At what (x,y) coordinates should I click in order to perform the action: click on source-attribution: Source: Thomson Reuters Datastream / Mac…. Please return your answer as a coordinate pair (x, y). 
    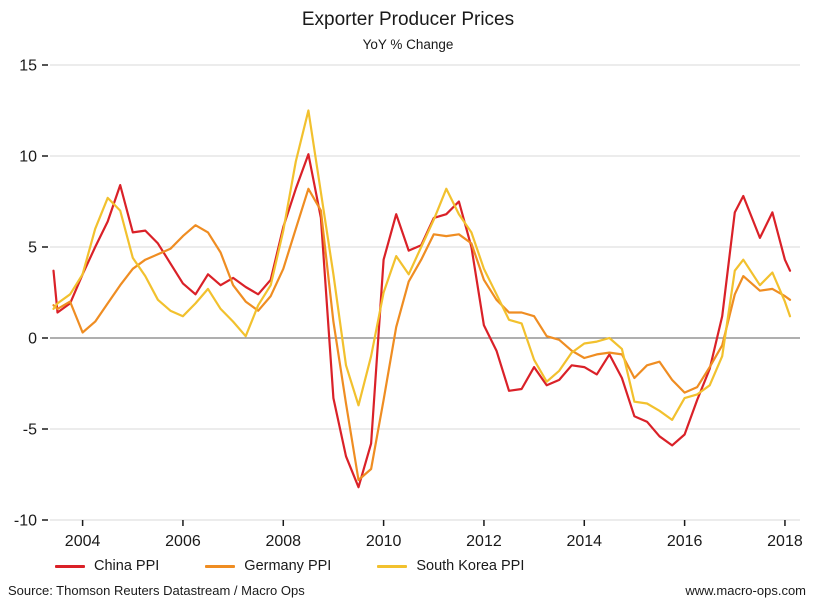
    Looking at the image, I should click on (156, 590).